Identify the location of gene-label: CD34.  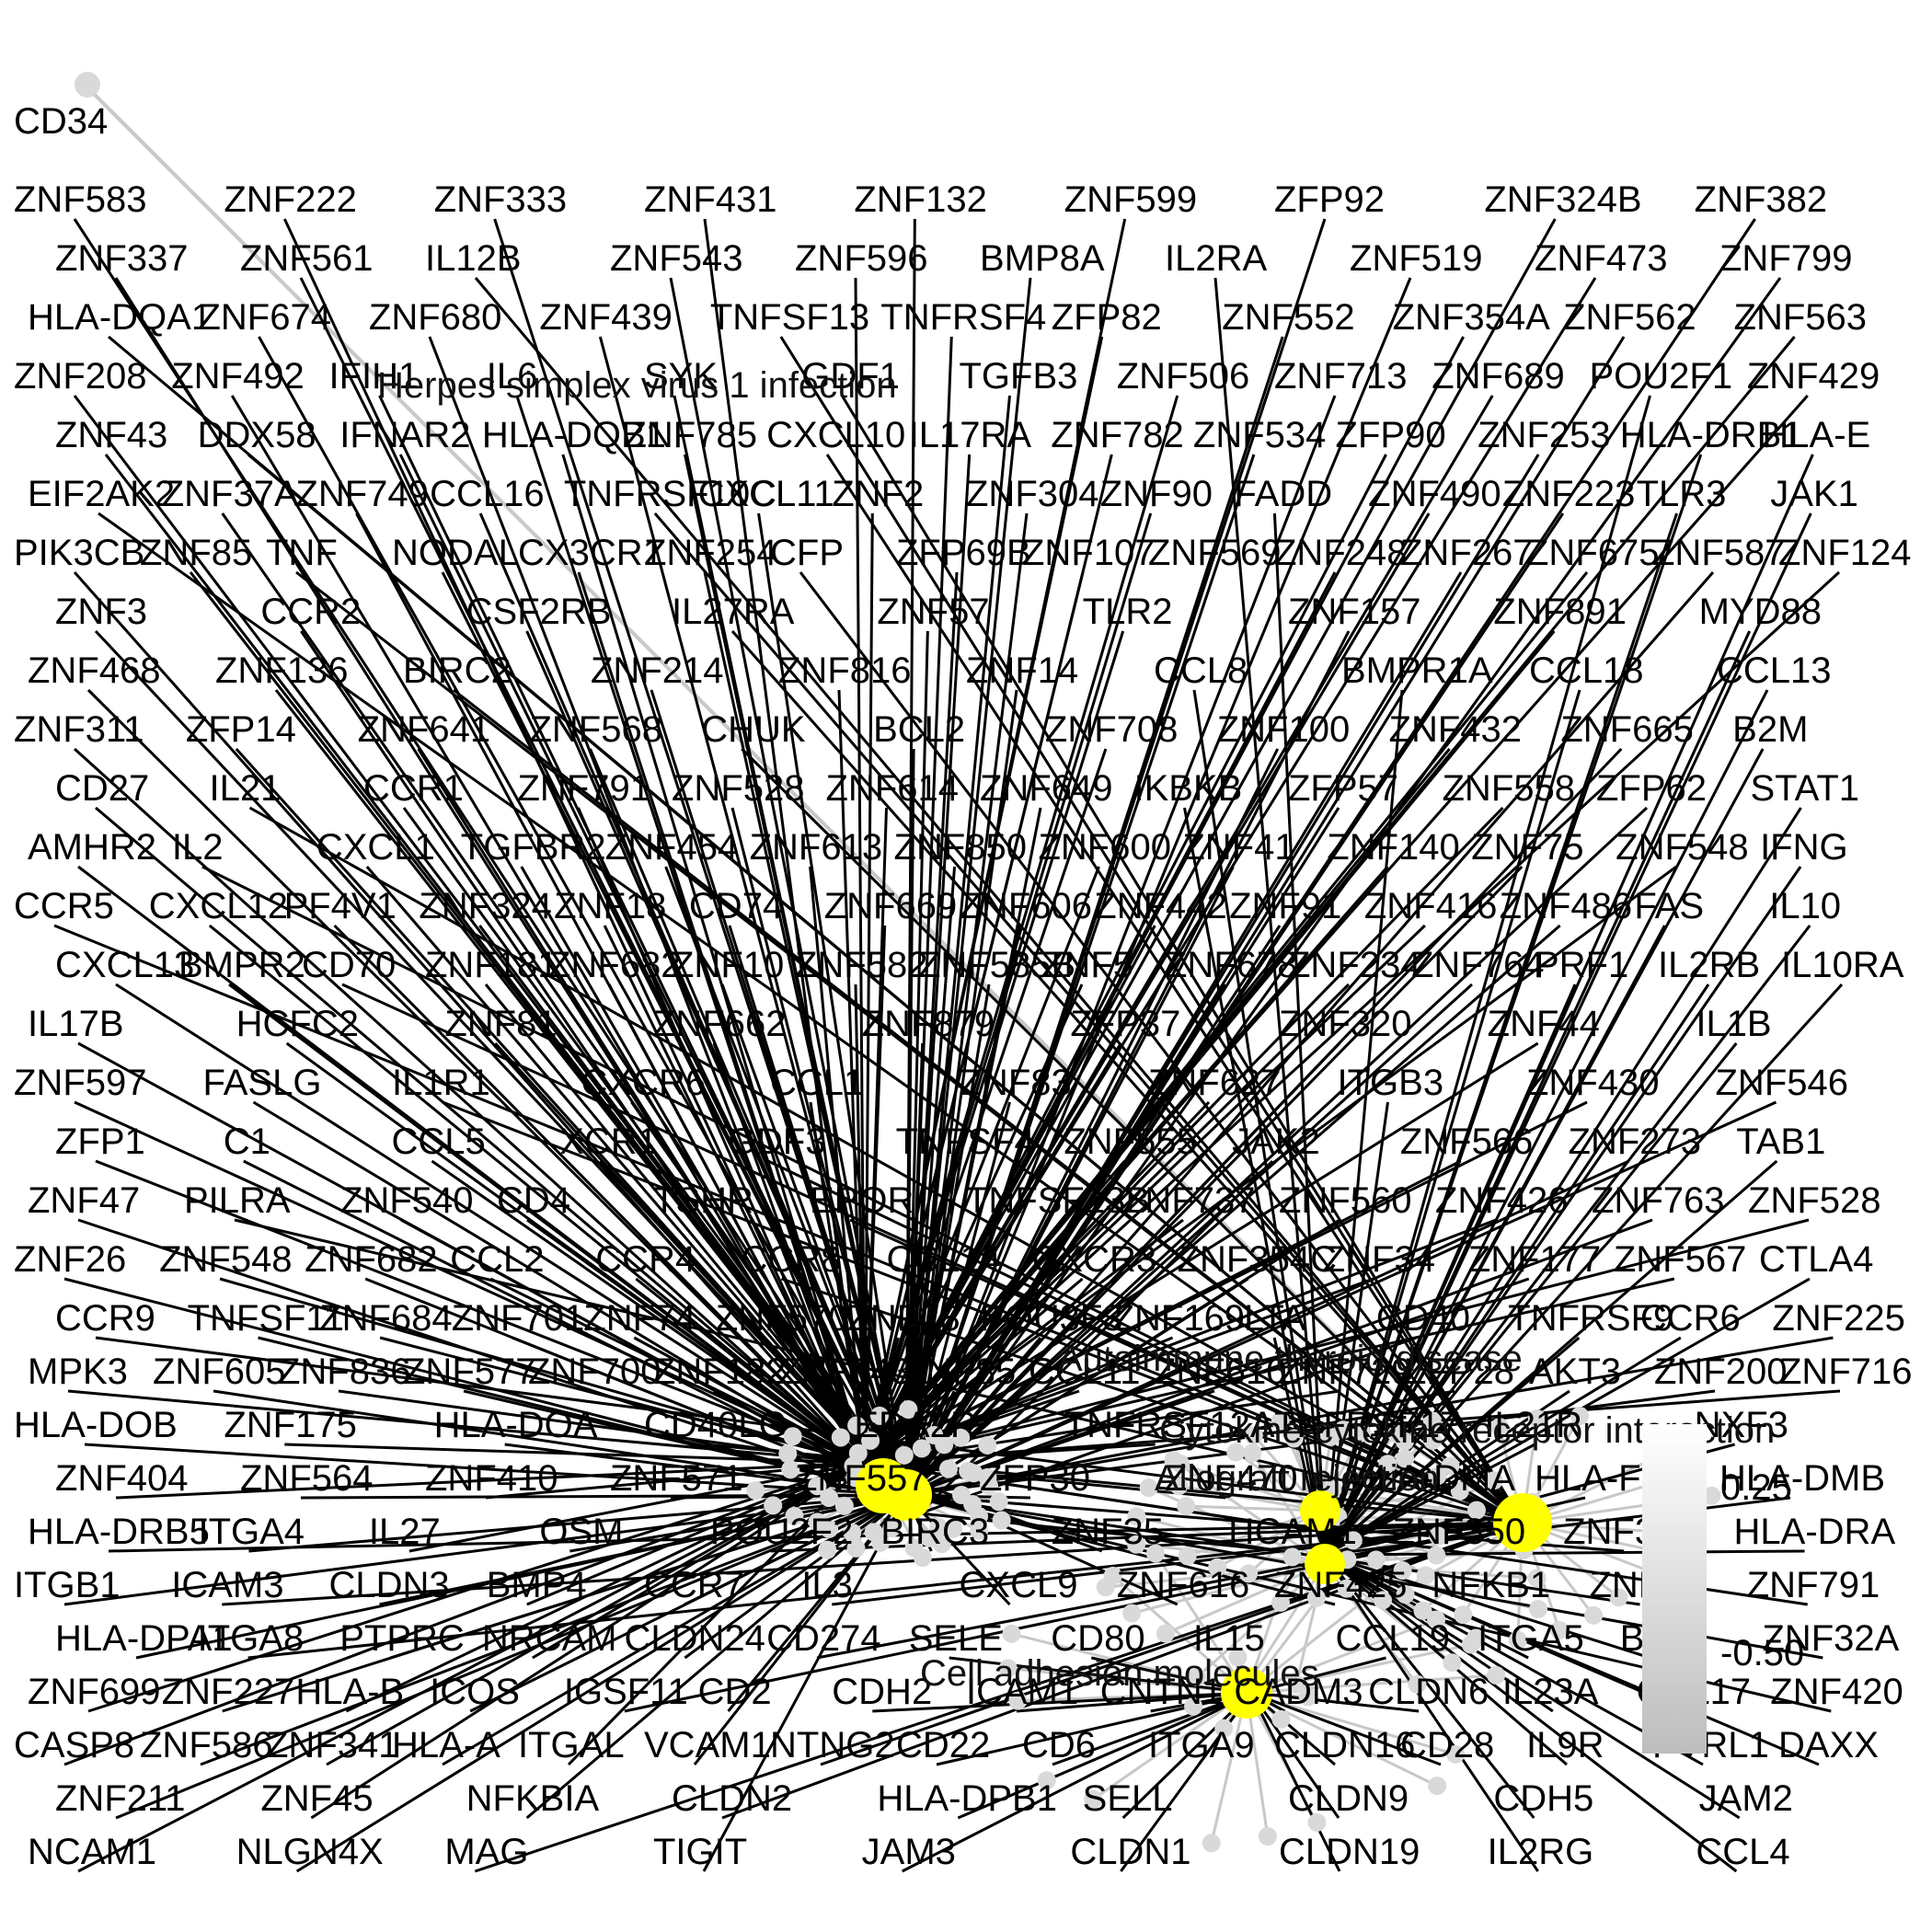
(61, 121).